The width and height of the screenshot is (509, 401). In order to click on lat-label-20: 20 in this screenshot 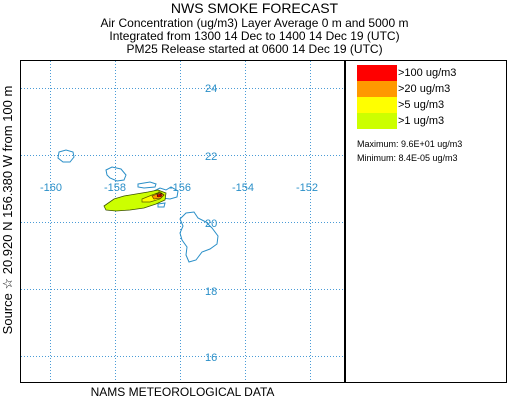, I will do `click(211, 224)`.